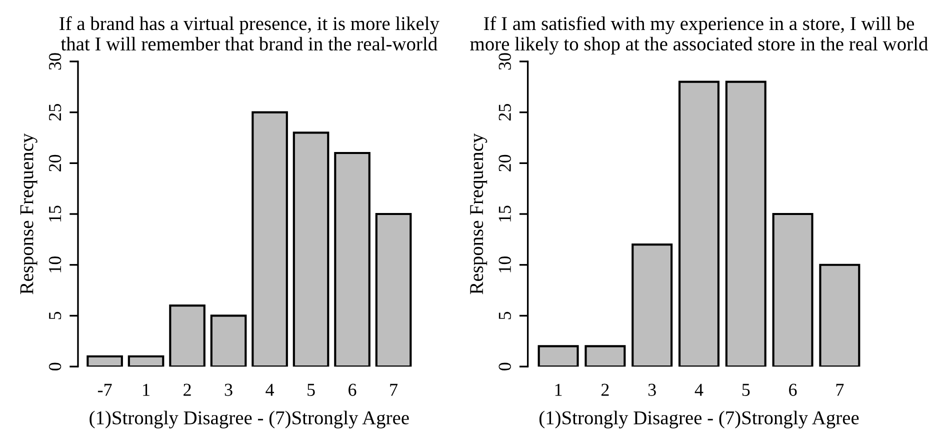  What do you see at coordinates (250, 33) in the screenshot?
I see `chart-title: If a brand has a virtual presence, it is more likely that I will remember that brand in the real-world` at bounding box center [250, 33].